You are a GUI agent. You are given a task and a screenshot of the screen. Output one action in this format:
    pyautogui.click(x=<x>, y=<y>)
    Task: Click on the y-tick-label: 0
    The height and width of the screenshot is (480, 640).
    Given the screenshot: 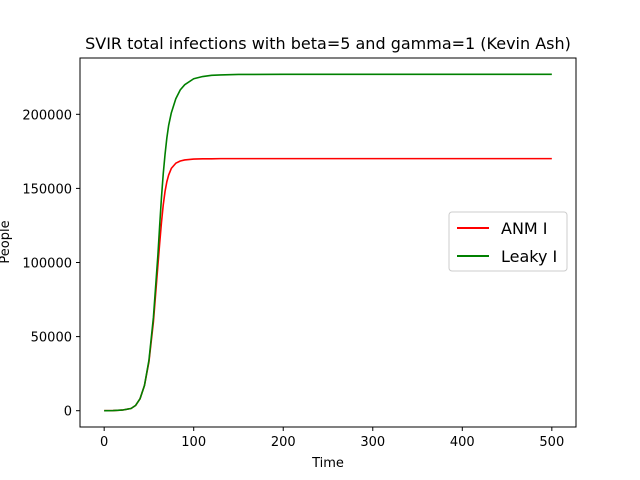 What is the action you would take?
    pyautogui.click(x=68, y=412)
    